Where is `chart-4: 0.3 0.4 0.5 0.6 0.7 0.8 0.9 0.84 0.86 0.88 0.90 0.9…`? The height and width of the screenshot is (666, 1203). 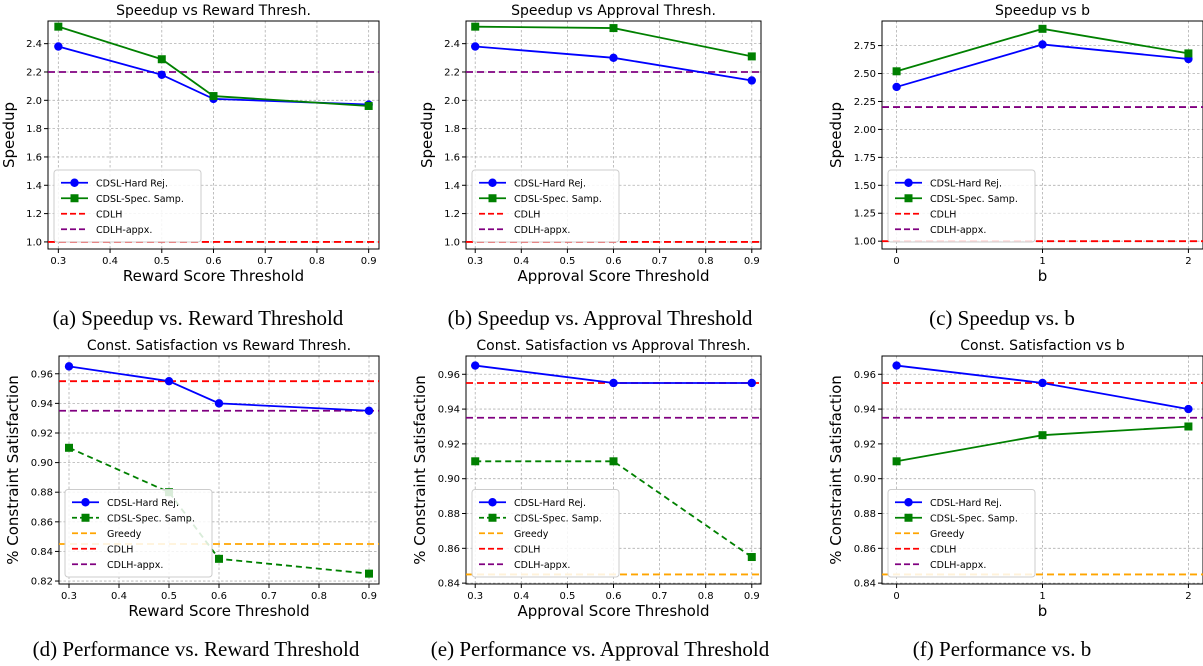
chart-4: 0.3 0.4 0.5 0.6 0.7 0.8 0.9 0.84 0.86 0.88 0.90 0.9… is located at coordinates (586, 479).